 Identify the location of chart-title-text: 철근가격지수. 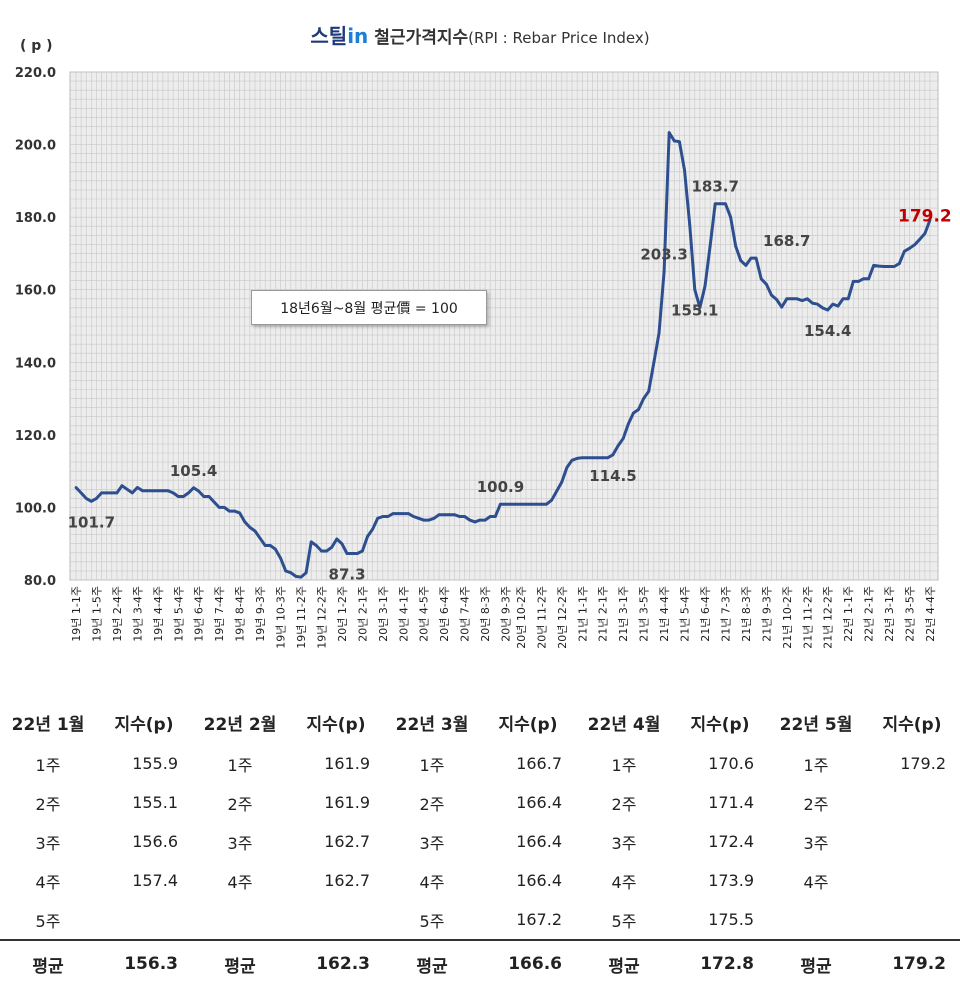
(421, 38).